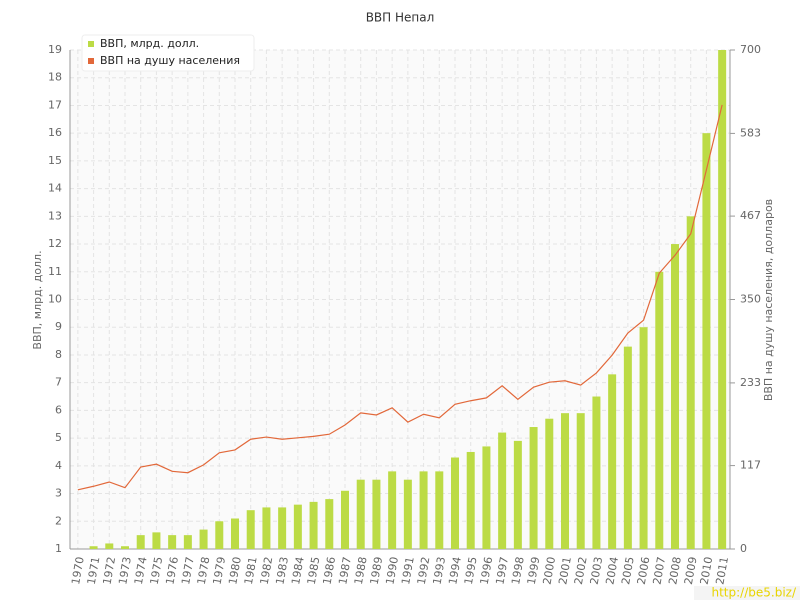 The height and width of the screenshot is (600, 800). Describe the element at coordinates (750, 132) in the screenshot. I see `y2-tick-label: 583` at that location.